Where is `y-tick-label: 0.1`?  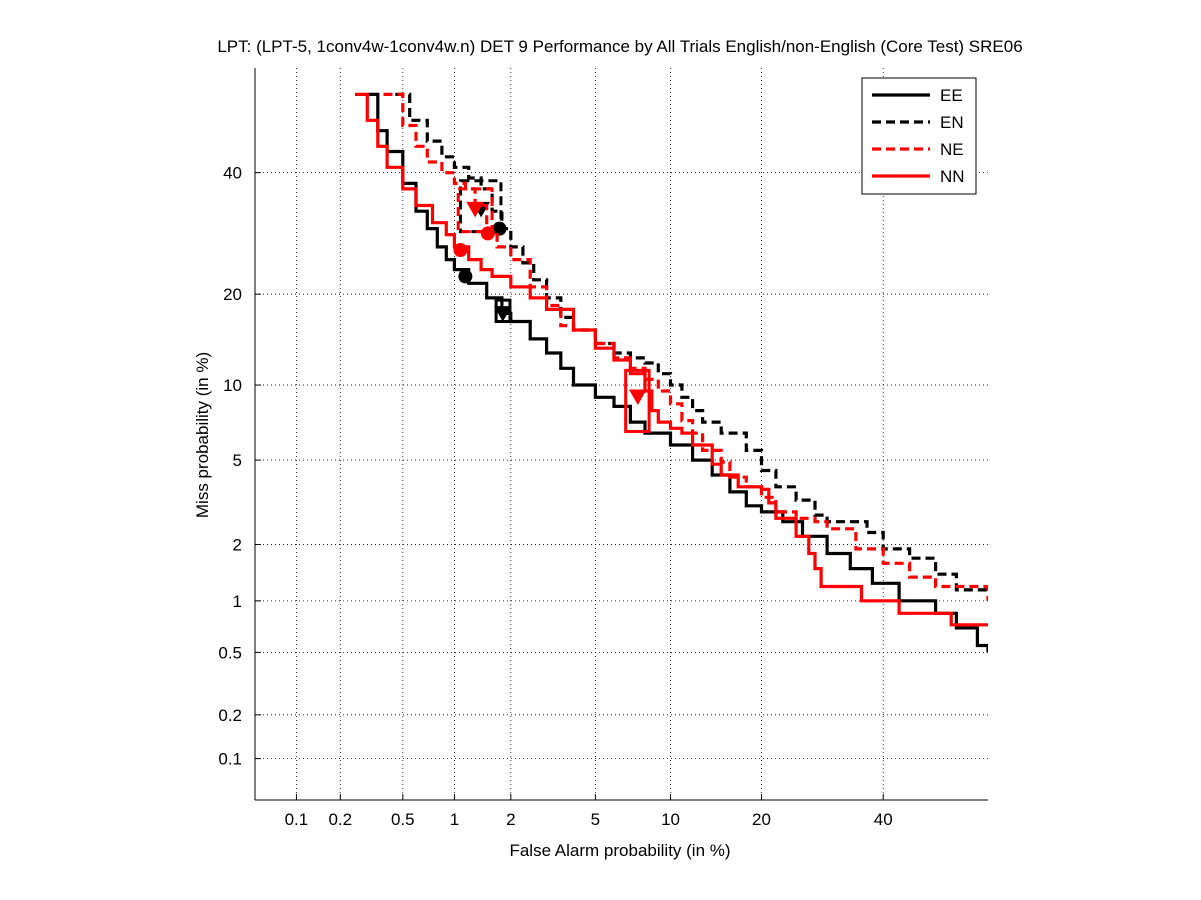
y-tick-label: 0.1 is located at coordinates (230, 759).